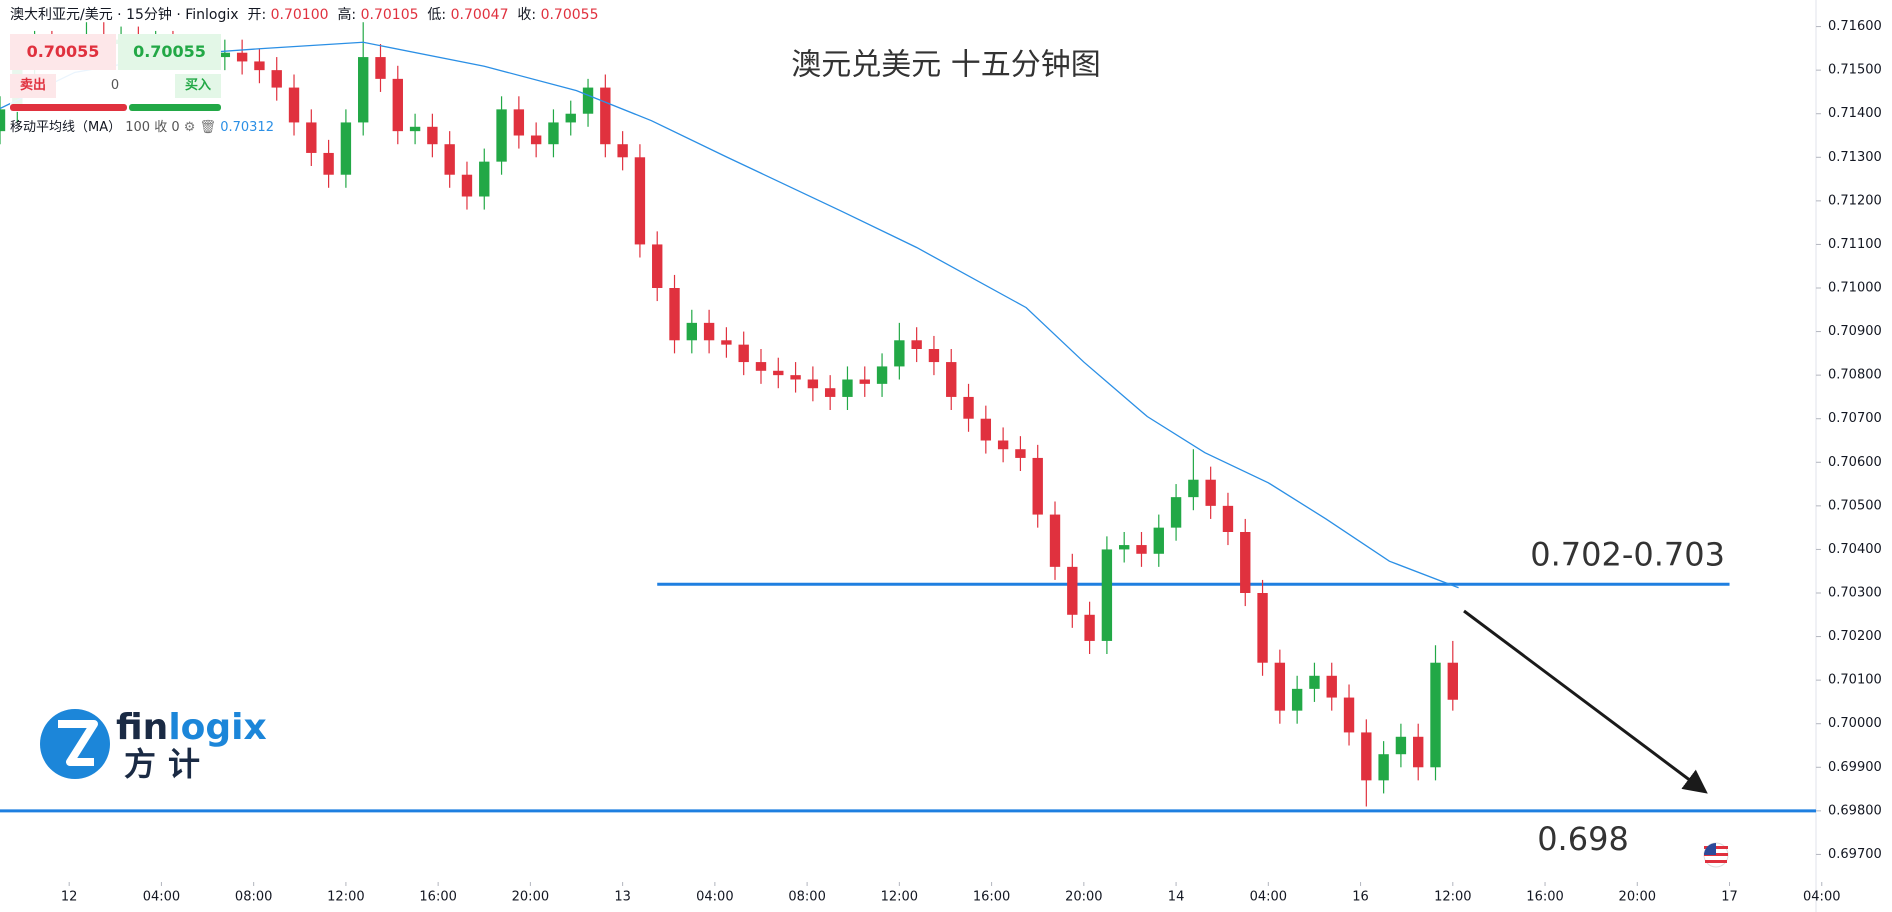  I want to click on high-label: 高:, so click(347, 15).